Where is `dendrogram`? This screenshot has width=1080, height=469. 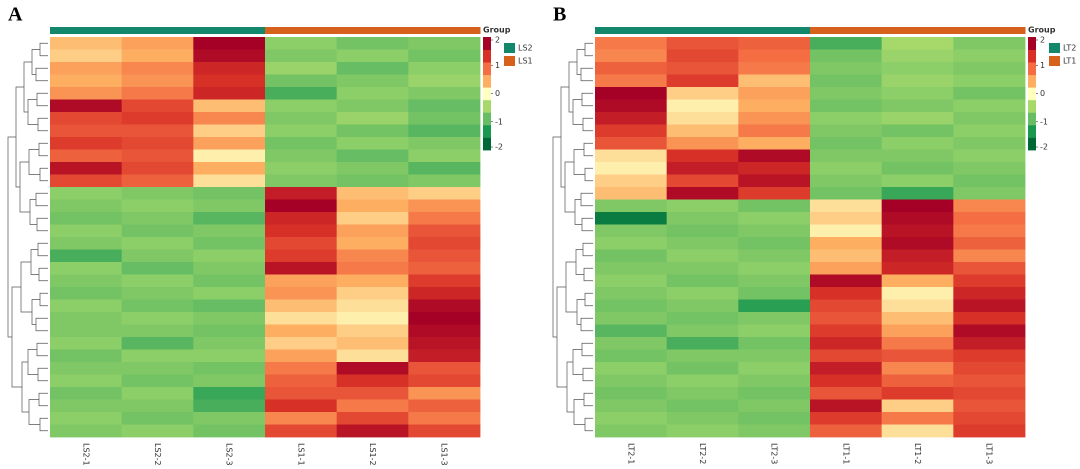
dendrogram is located at coordinates (572, 237).